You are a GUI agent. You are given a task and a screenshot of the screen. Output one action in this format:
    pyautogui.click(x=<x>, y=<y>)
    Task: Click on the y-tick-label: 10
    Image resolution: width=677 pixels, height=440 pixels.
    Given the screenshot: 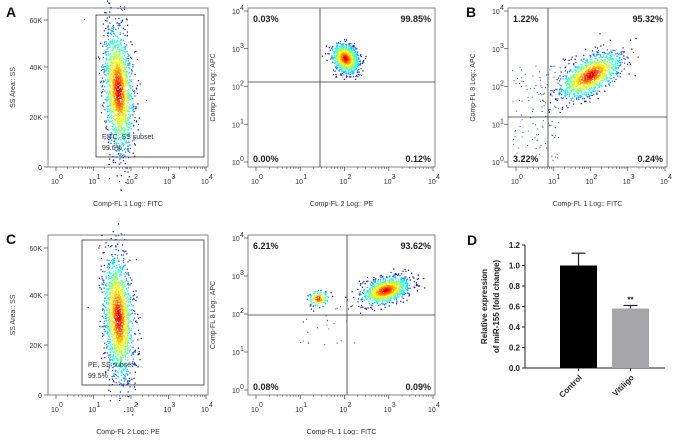 What is the action you would take?
    pyautogui.click(x=496, y=88)
    